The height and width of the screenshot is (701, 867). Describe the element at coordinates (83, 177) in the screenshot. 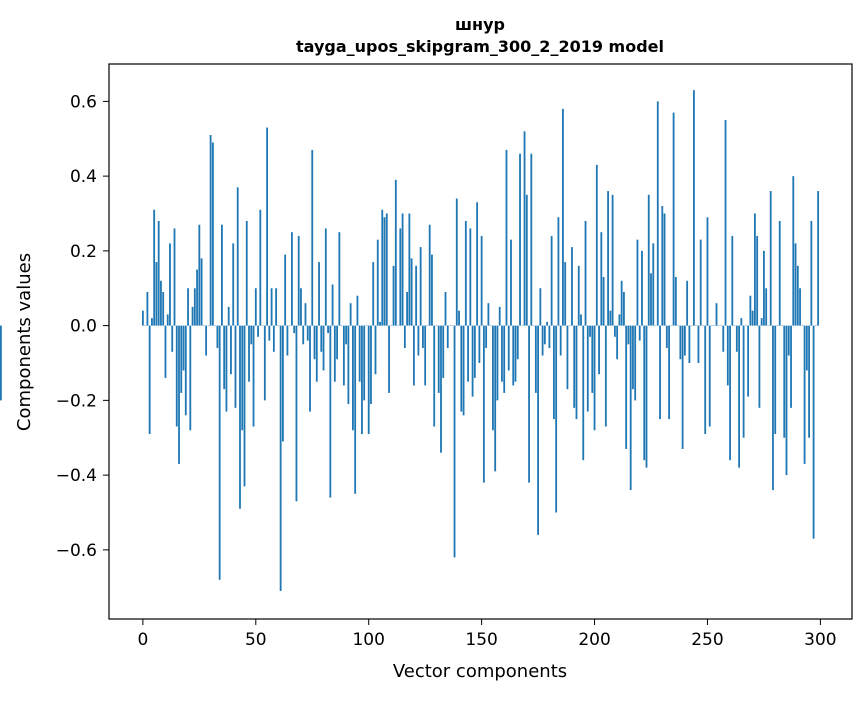

I see `y-tick-label: 0.4` at that location.